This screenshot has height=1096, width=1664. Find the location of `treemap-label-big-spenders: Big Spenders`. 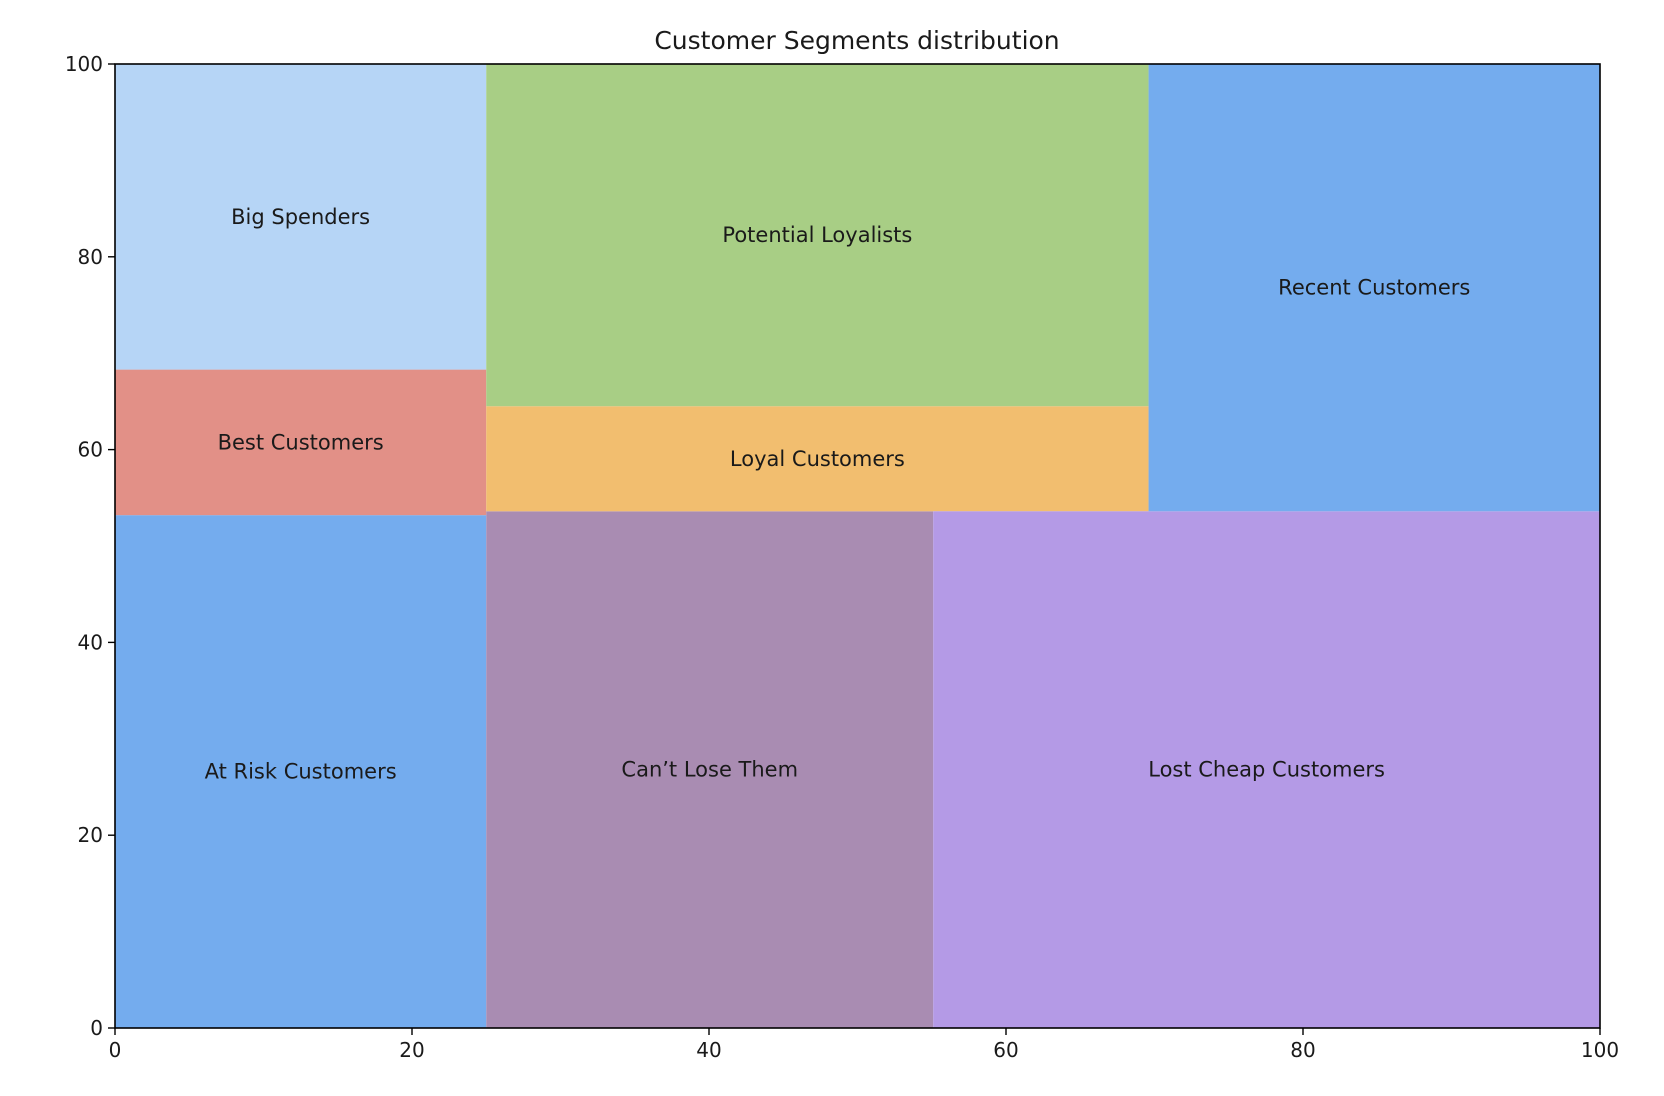

treemap-label-big-spenders: Big Spenders is located at coordinates (300, 217).